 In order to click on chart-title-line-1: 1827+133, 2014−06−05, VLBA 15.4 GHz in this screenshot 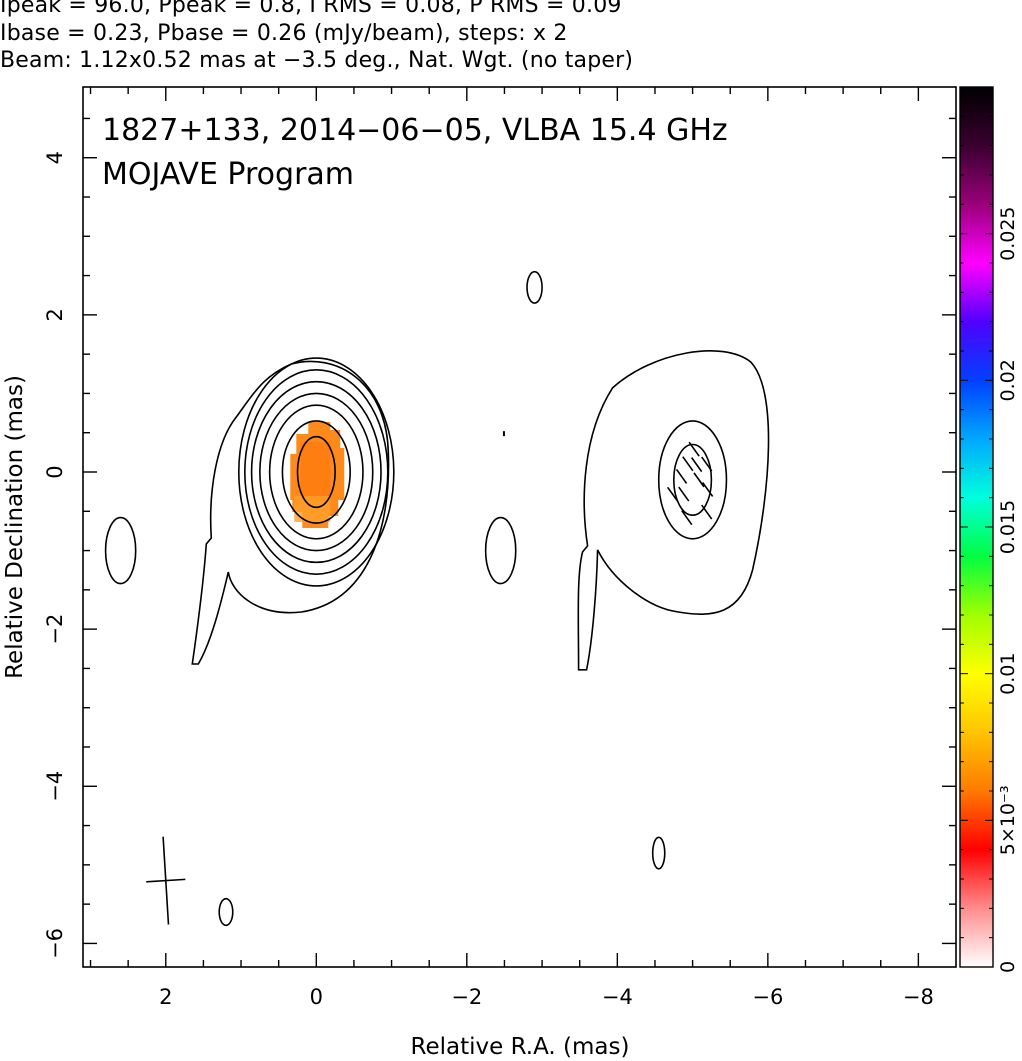, I will do `click(415, 130)`.